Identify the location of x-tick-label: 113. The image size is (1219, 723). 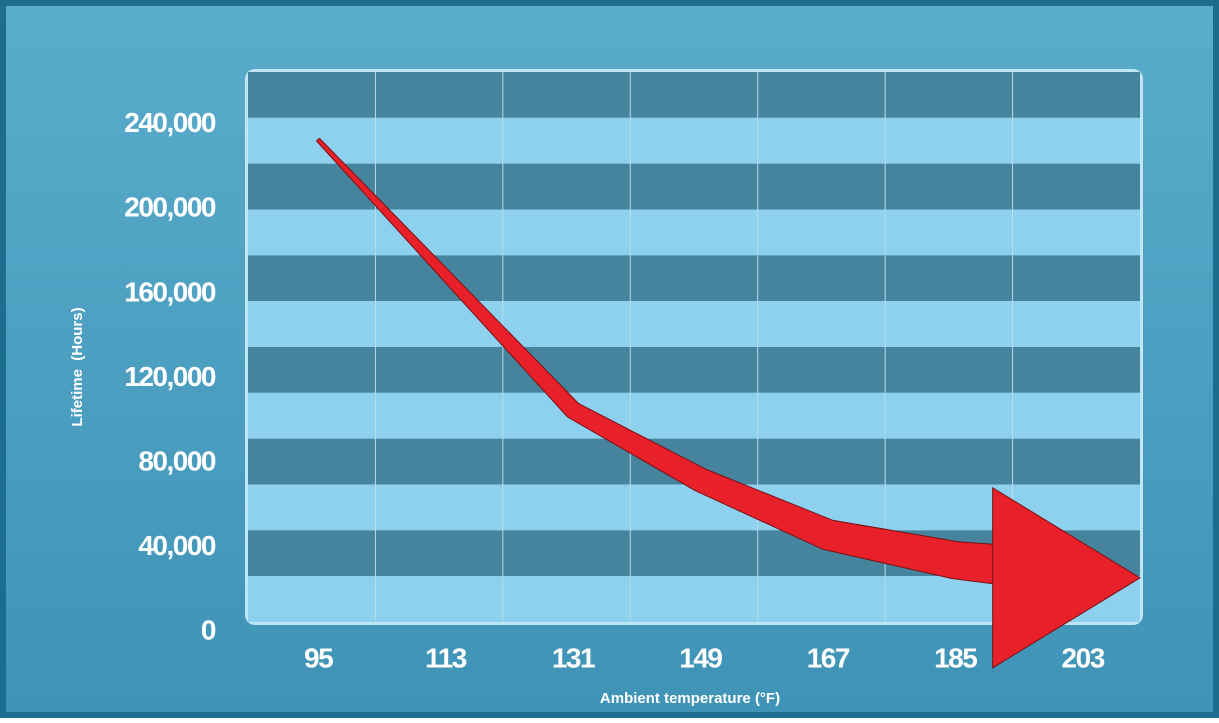
(446, 657).